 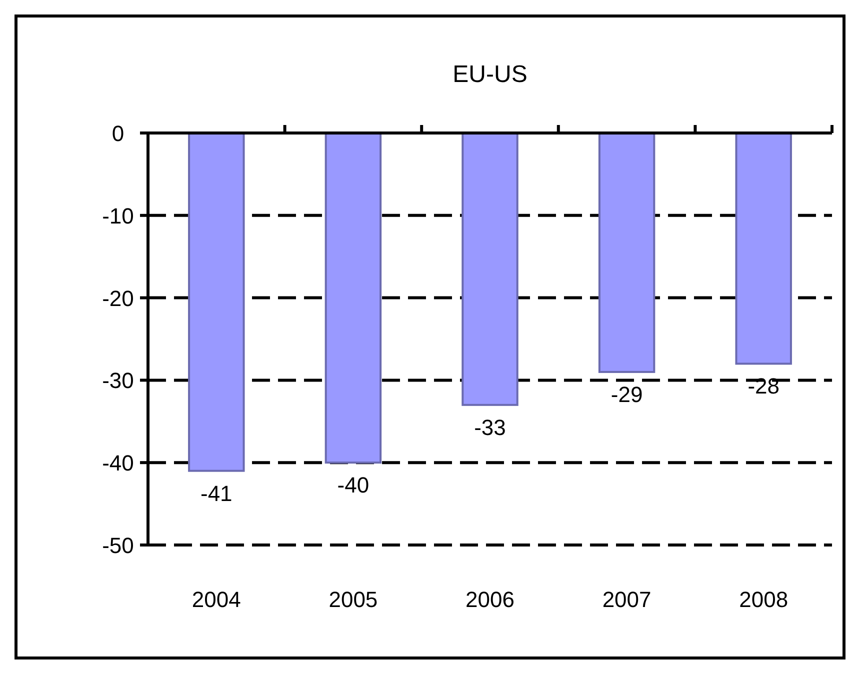 I want to click on x-tick-label: 2005, so click(x=353, y=599).